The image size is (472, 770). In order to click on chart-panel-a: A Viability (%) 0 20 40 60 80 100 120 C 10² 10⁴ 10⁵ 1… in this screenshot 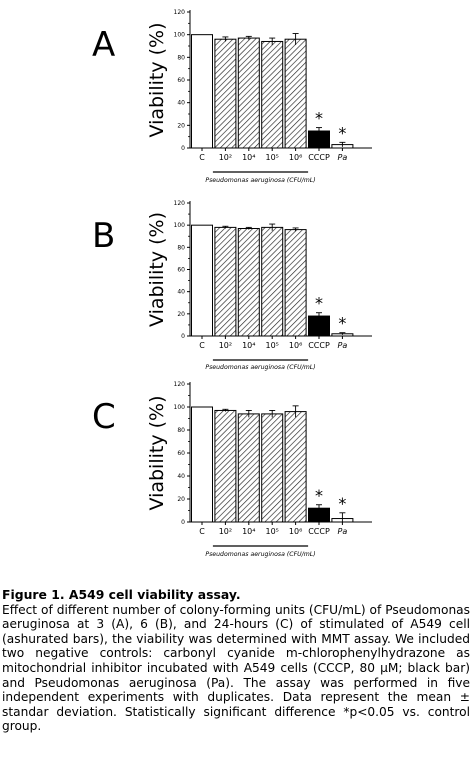, I will do `click(232, 96)`.